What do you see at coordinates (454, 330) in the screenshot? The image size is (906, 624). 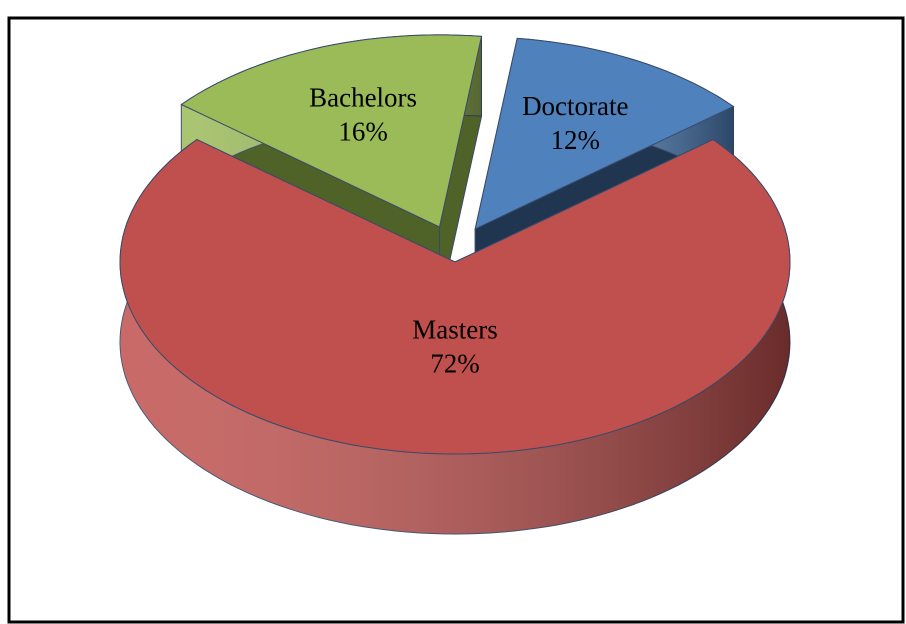 I see `slice-label-name: Masters` at bounding box center [454, 330].